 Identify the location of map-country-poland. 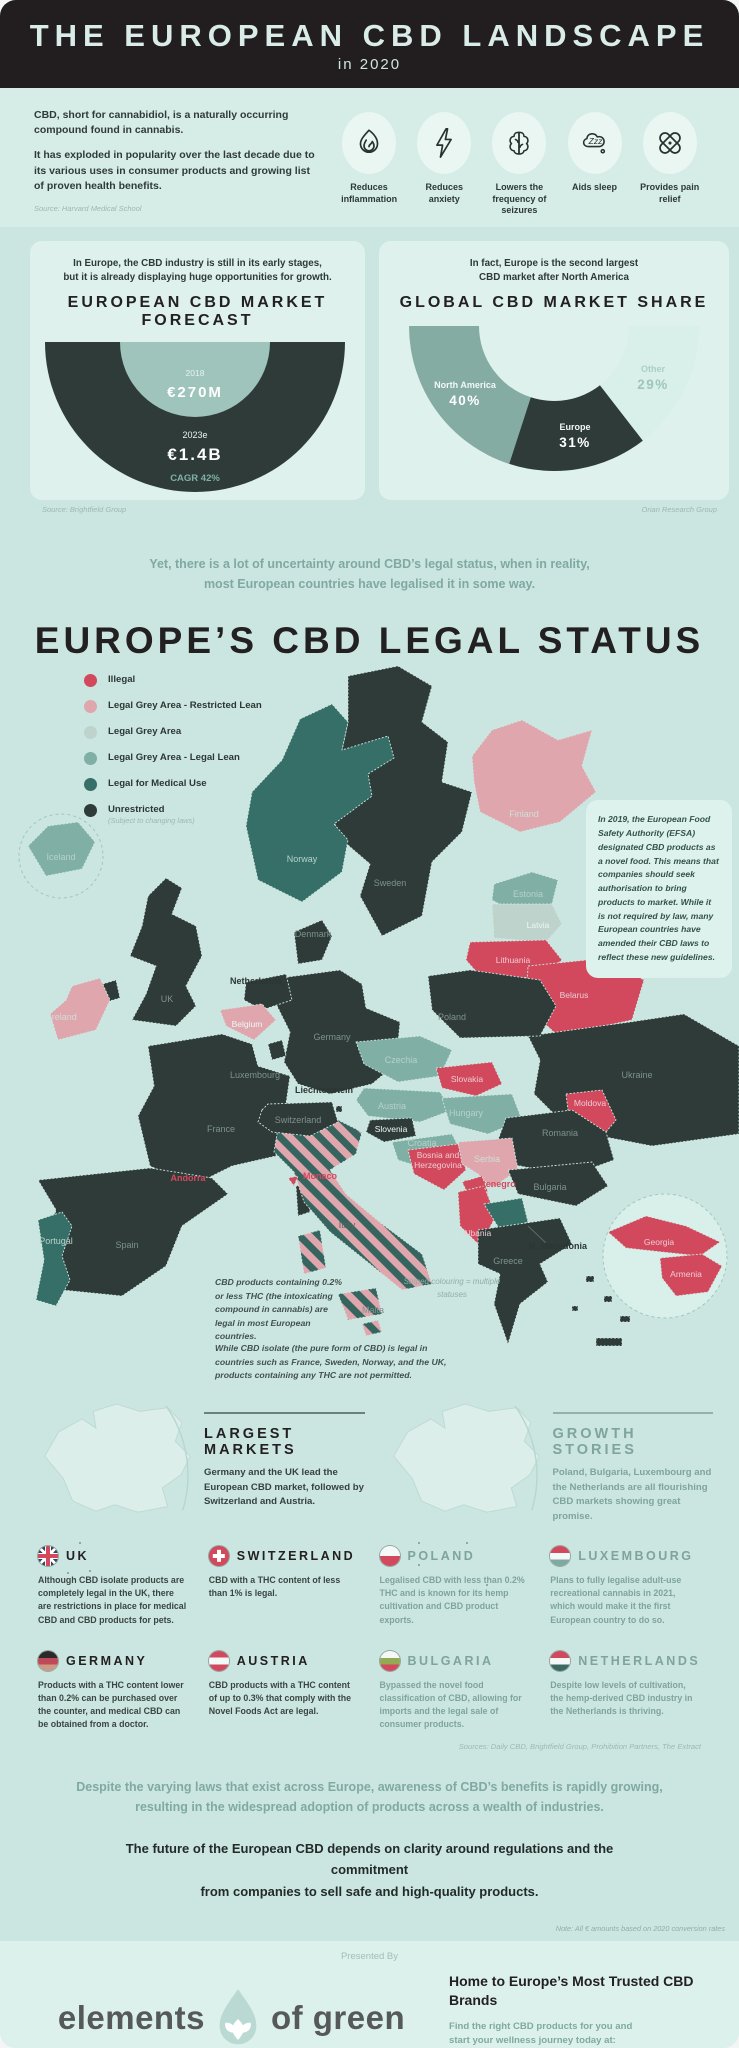
(492, 1004).